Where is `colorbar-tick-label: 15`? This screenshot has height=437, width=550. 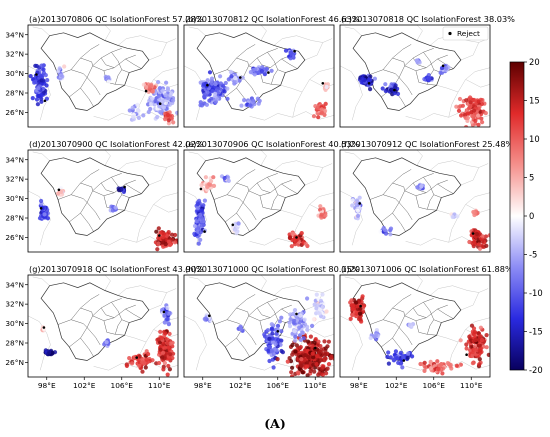
colorbar-tick-label: 15 is located at coordinates (534, 101).